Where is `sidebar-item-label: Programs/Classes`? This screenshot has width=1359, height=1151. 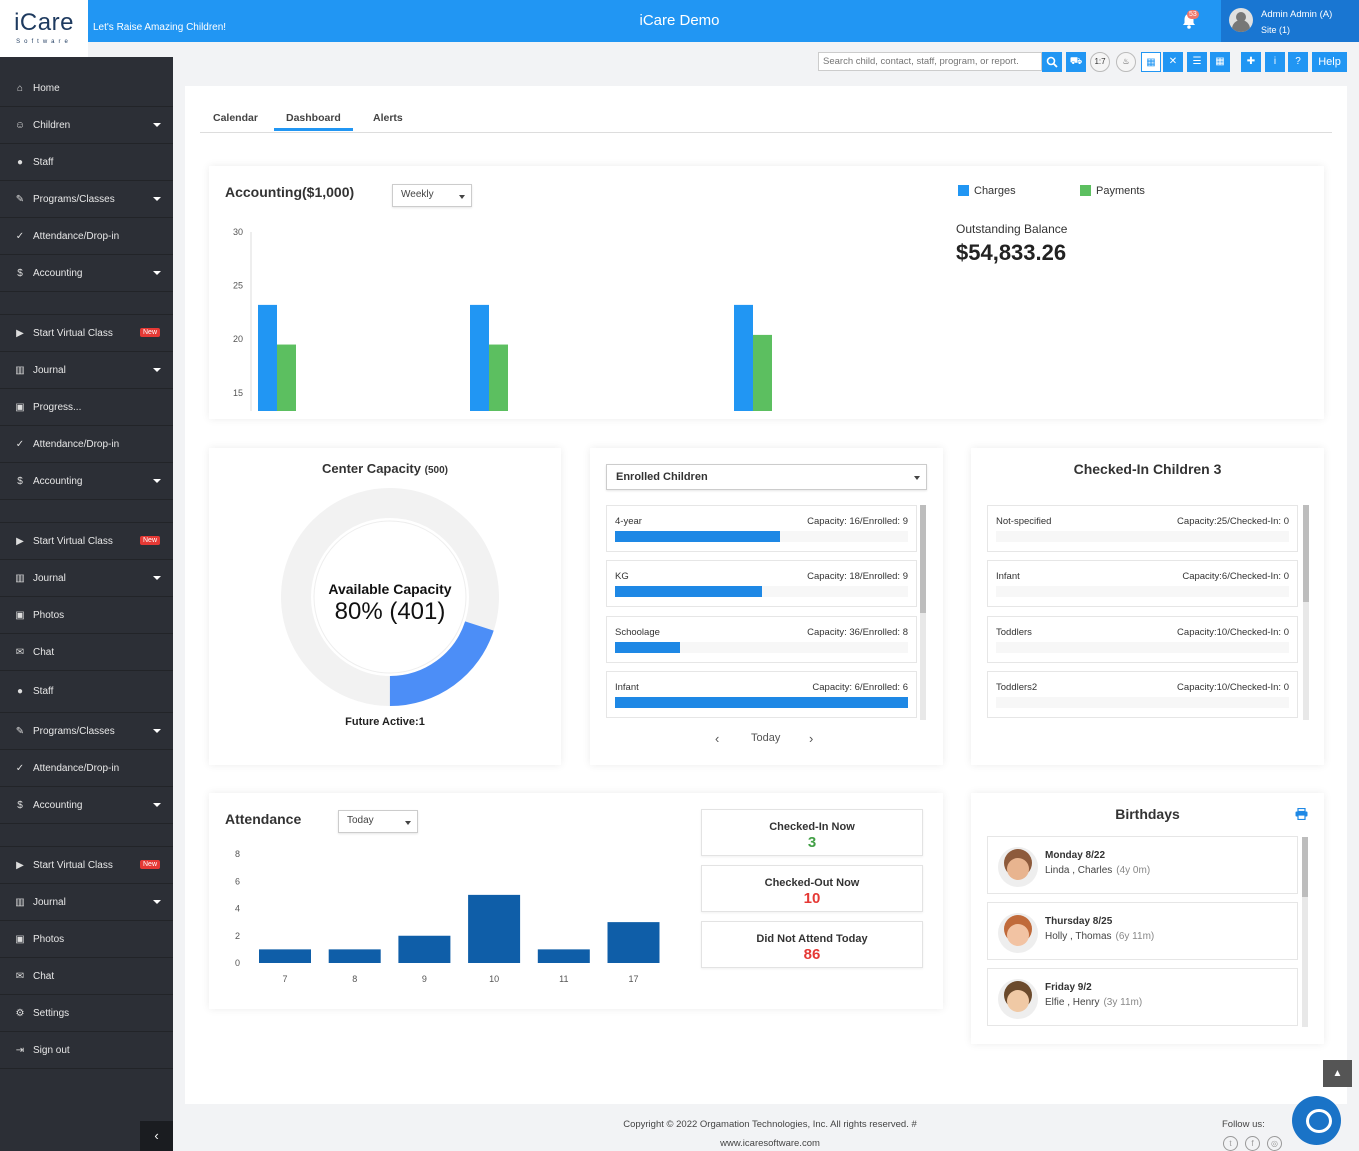 sidebar-item-label: Programs/Classes is located at coordinates (74, 199).